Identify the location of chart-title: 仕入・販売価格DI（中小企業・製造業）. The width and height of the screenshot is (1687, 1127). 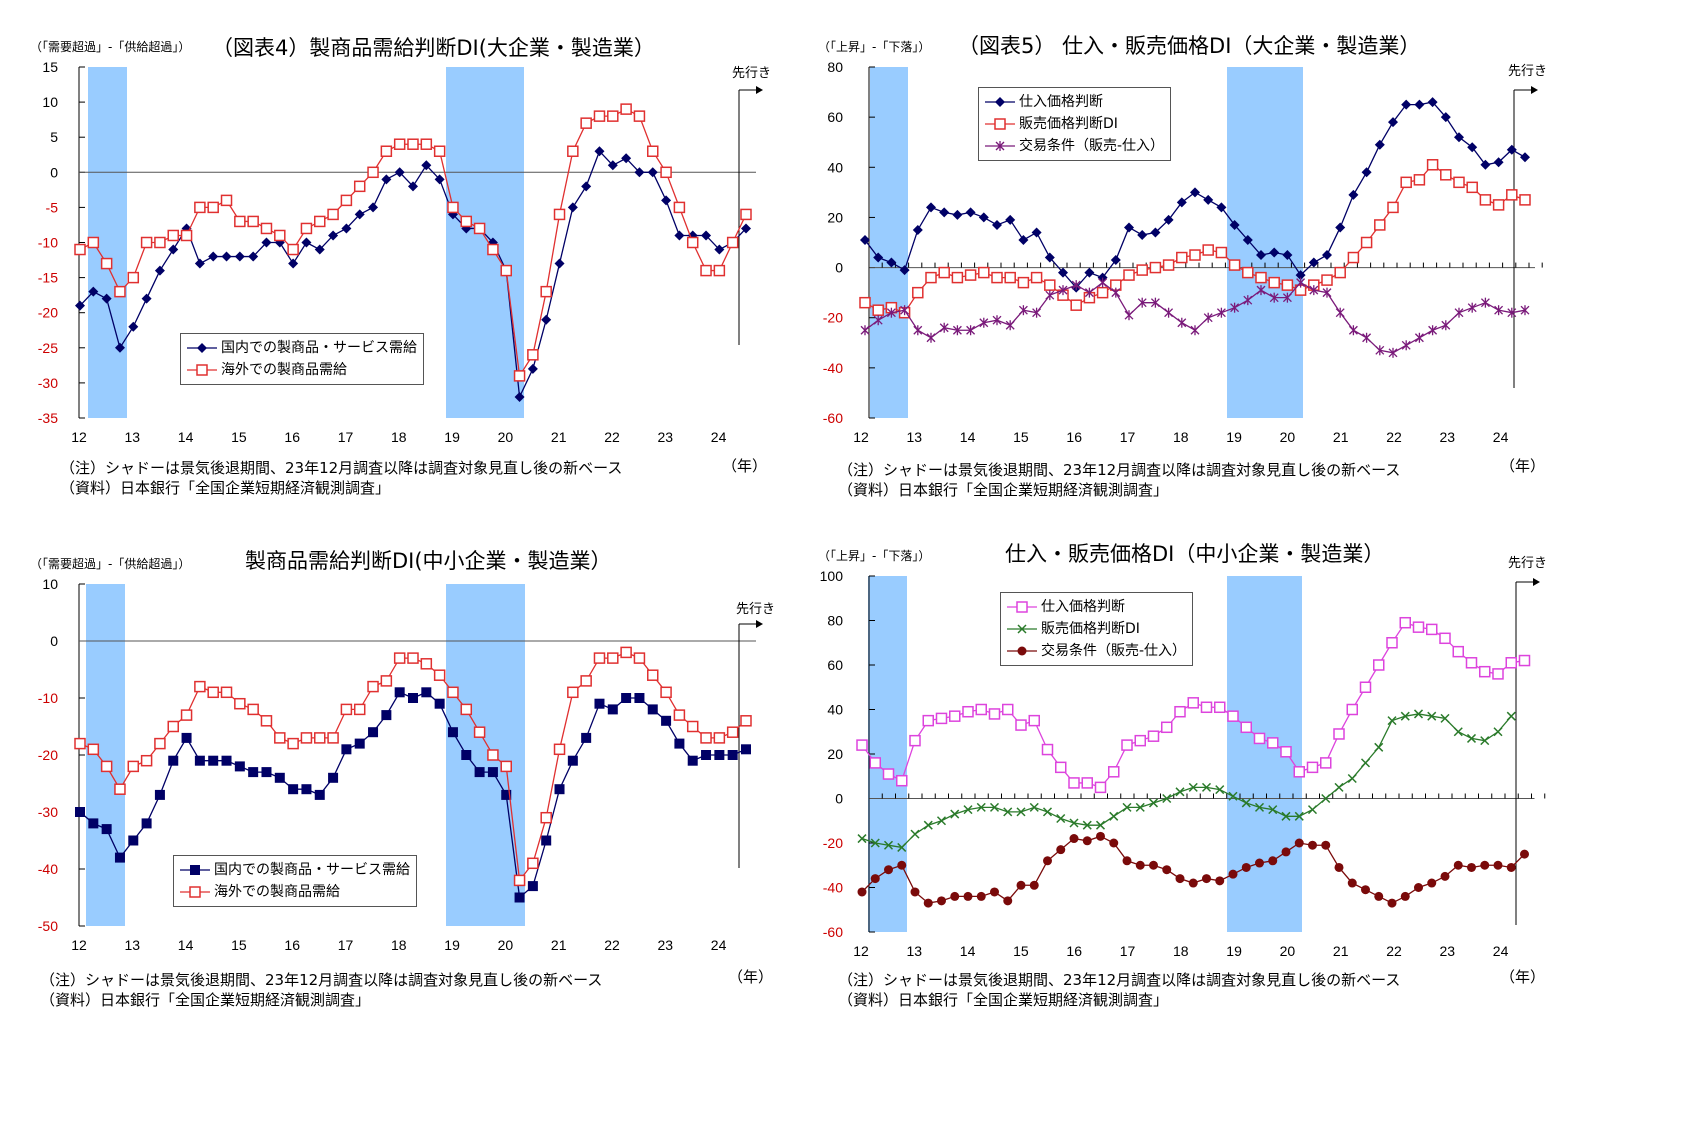
(1195, 554).